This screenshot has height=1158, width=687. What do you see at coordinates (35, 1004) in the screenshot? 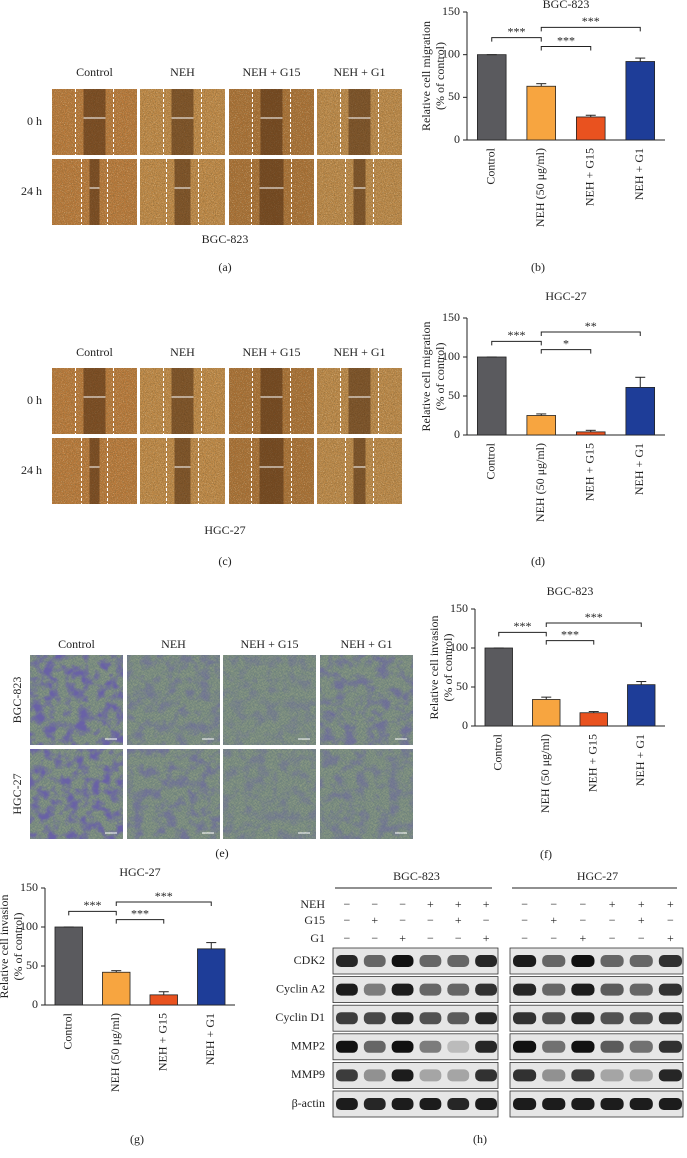
I see `y-tick-label: 0` at bounding box center [35, 1004].